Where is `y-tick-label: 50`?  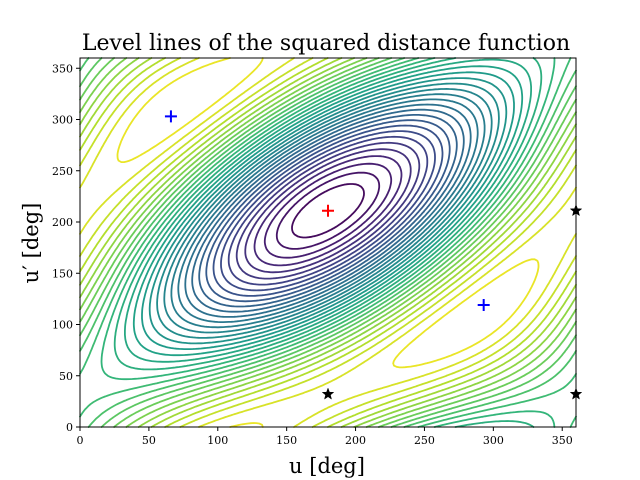
y-tick-label: 50 is located at coordinates (66, 376).